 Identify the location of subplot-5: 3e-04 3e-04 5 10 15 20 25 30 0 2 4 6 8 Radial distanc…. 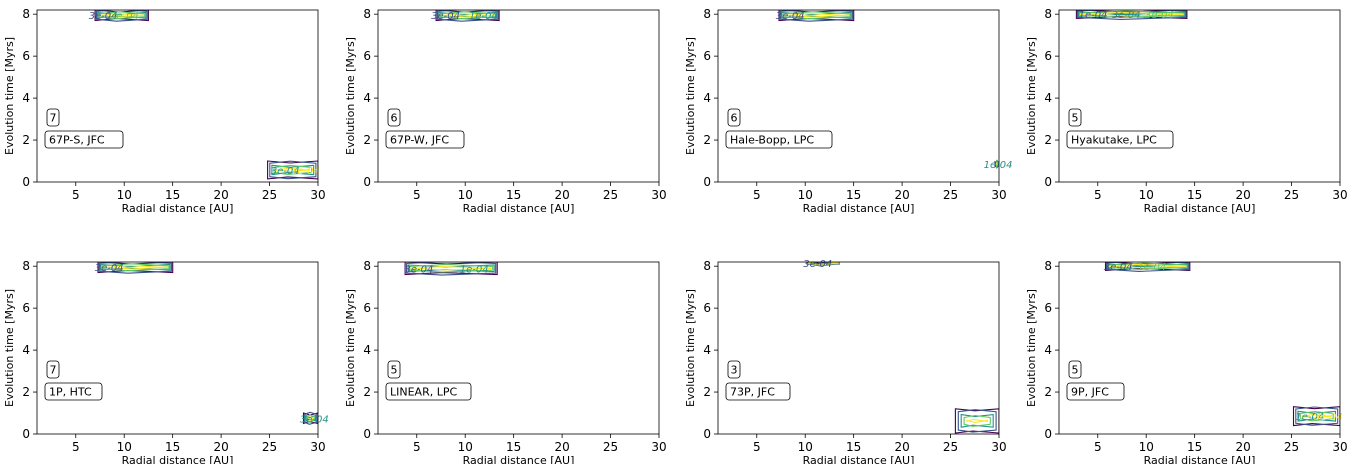
(166, 361).